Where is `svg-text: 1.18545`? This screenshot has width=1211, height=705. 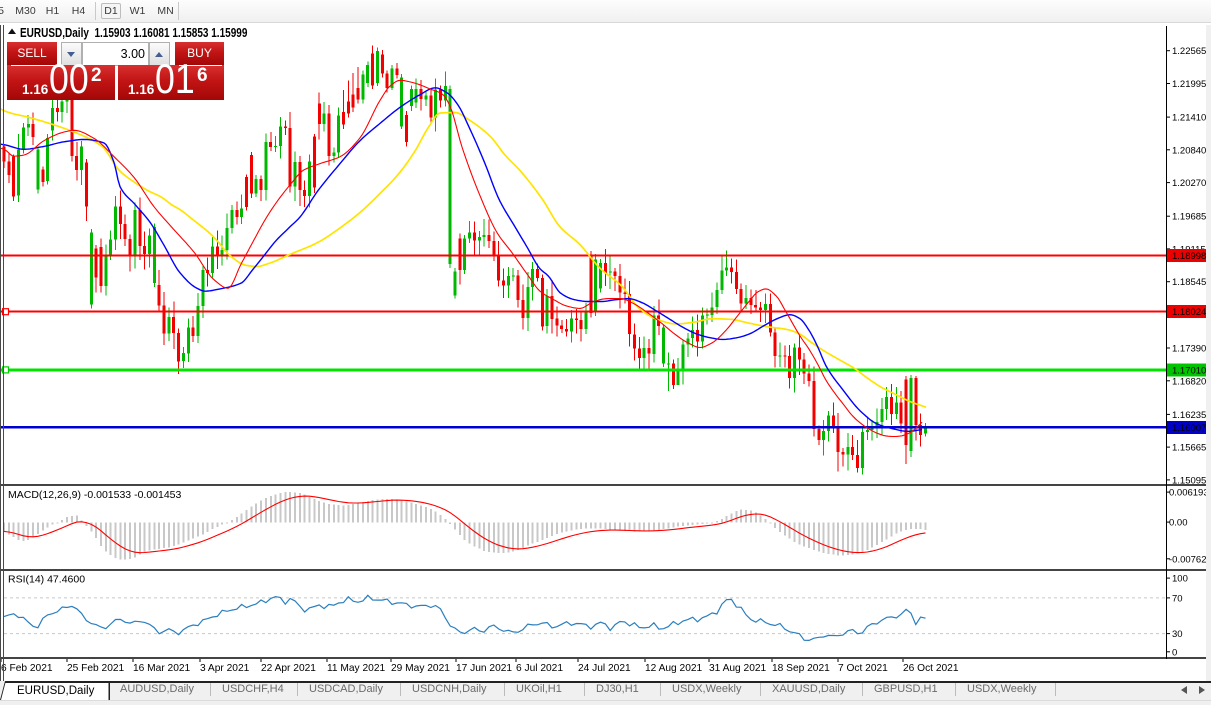 svg-text: 1.18545 is located at coordinates (1189, 282).